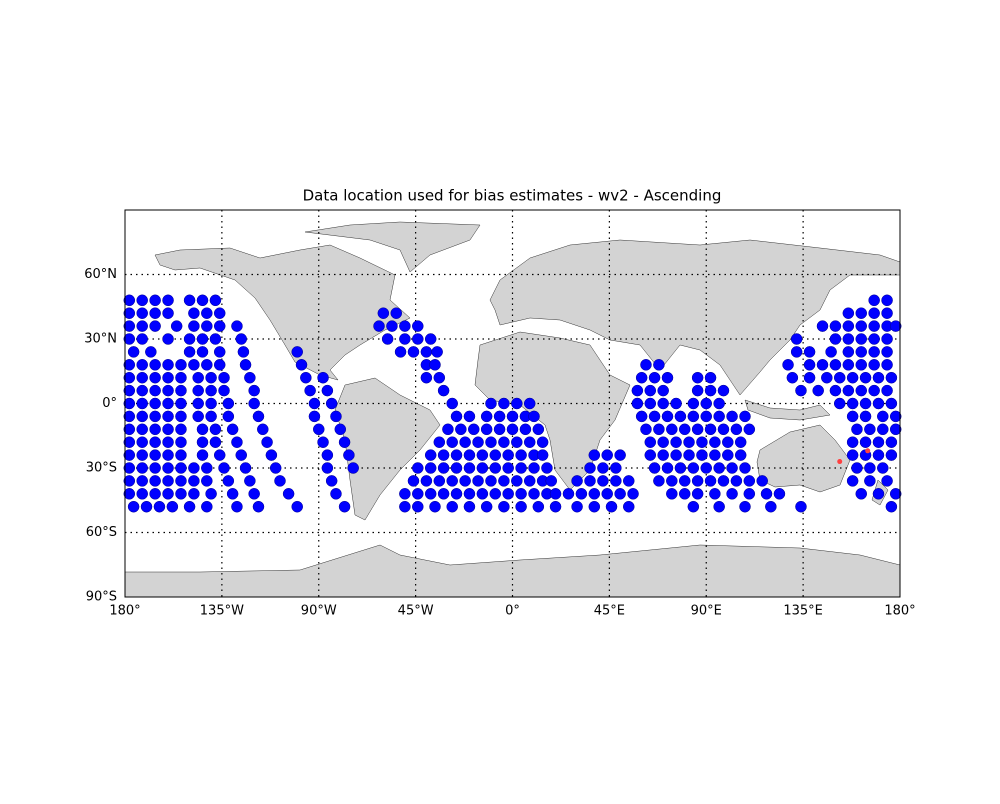 This screenshot has height=804, width=1000. Describe the element at coordinates (282, 312) in the screenshot. I see `north-america` at that location.